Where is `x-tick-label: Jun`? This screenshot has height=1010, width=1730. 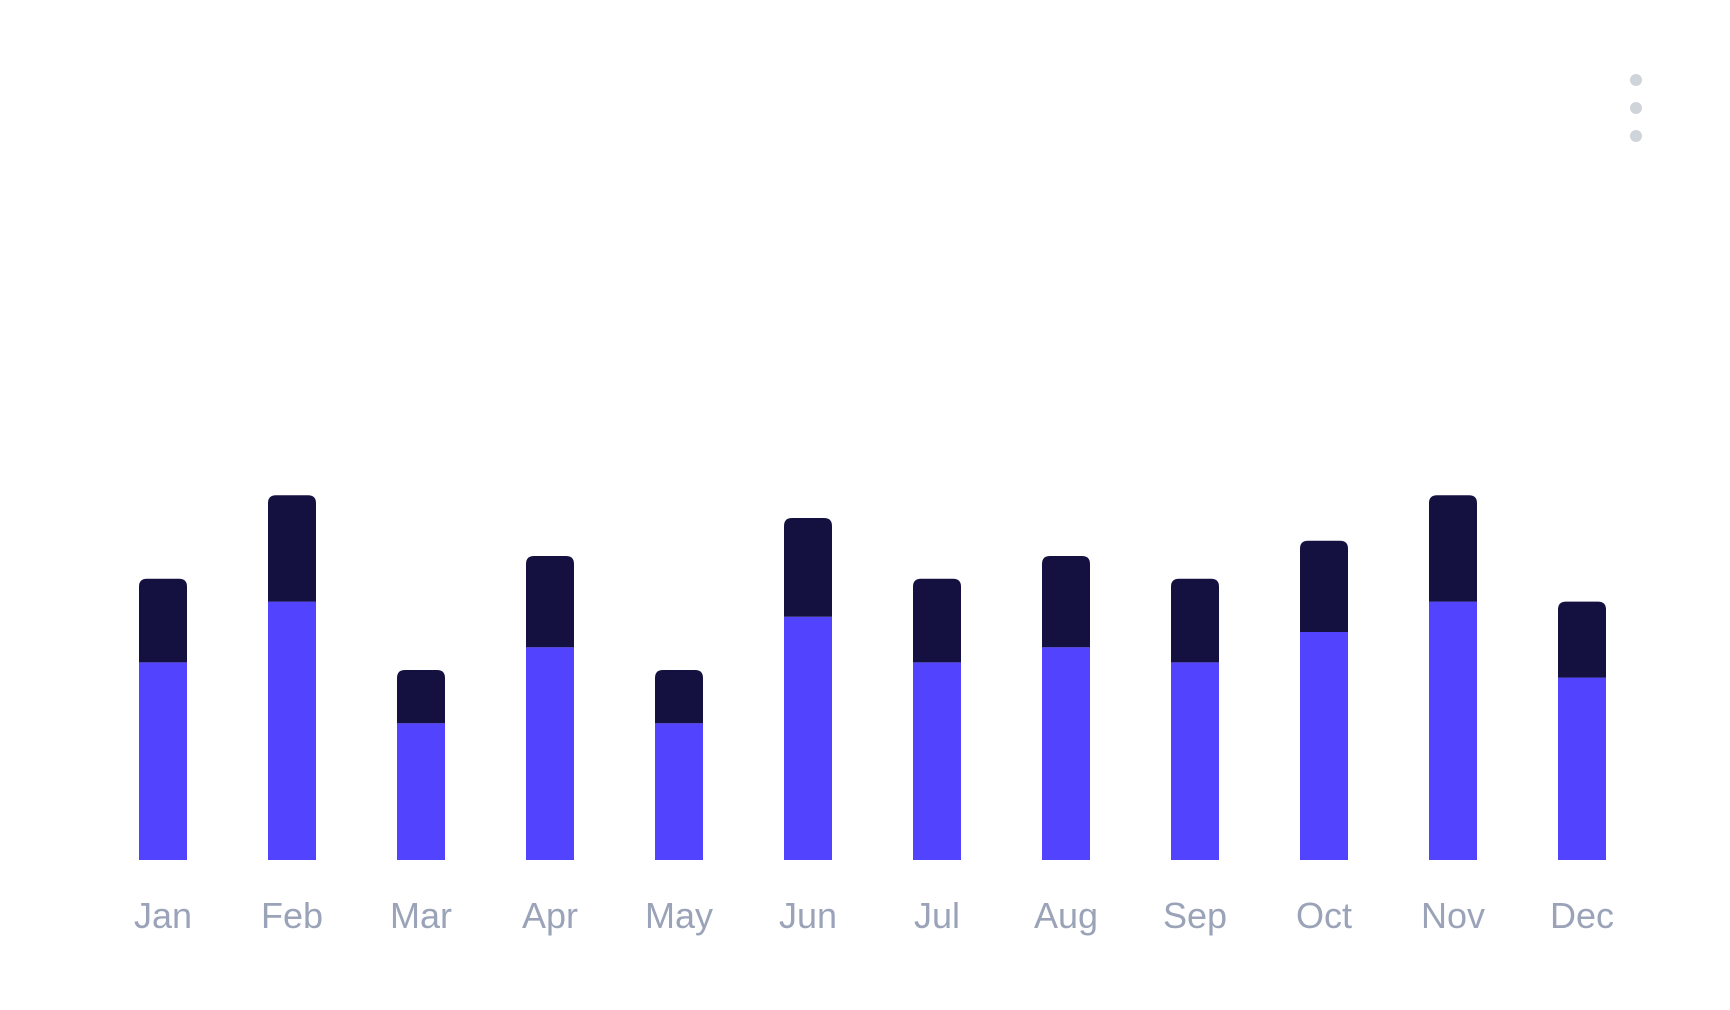 x-tick-label: Jun is located at coordinates (808, 915).